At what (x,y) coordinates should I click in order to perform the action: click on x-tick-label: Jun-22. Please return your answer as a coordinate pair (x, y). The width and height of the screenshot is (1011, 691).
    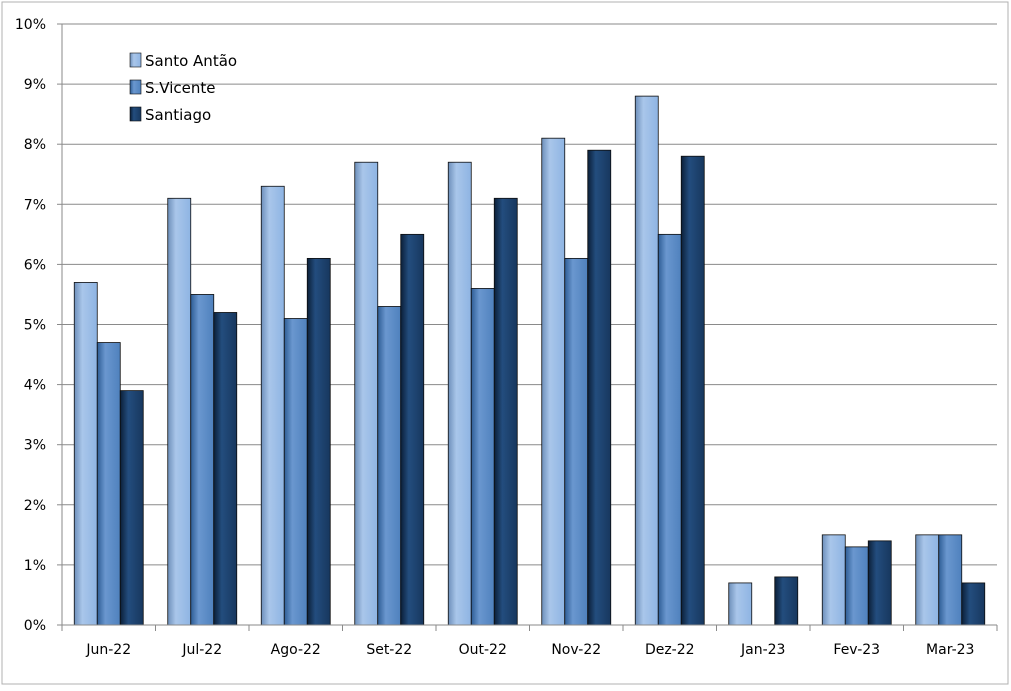
    Looking at the image, I should click on (108, 650).